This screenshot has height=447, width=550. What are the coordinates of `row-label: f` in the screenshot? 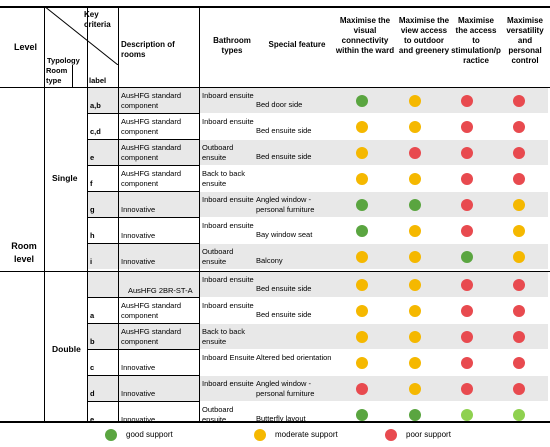 It's located at (91, 183).